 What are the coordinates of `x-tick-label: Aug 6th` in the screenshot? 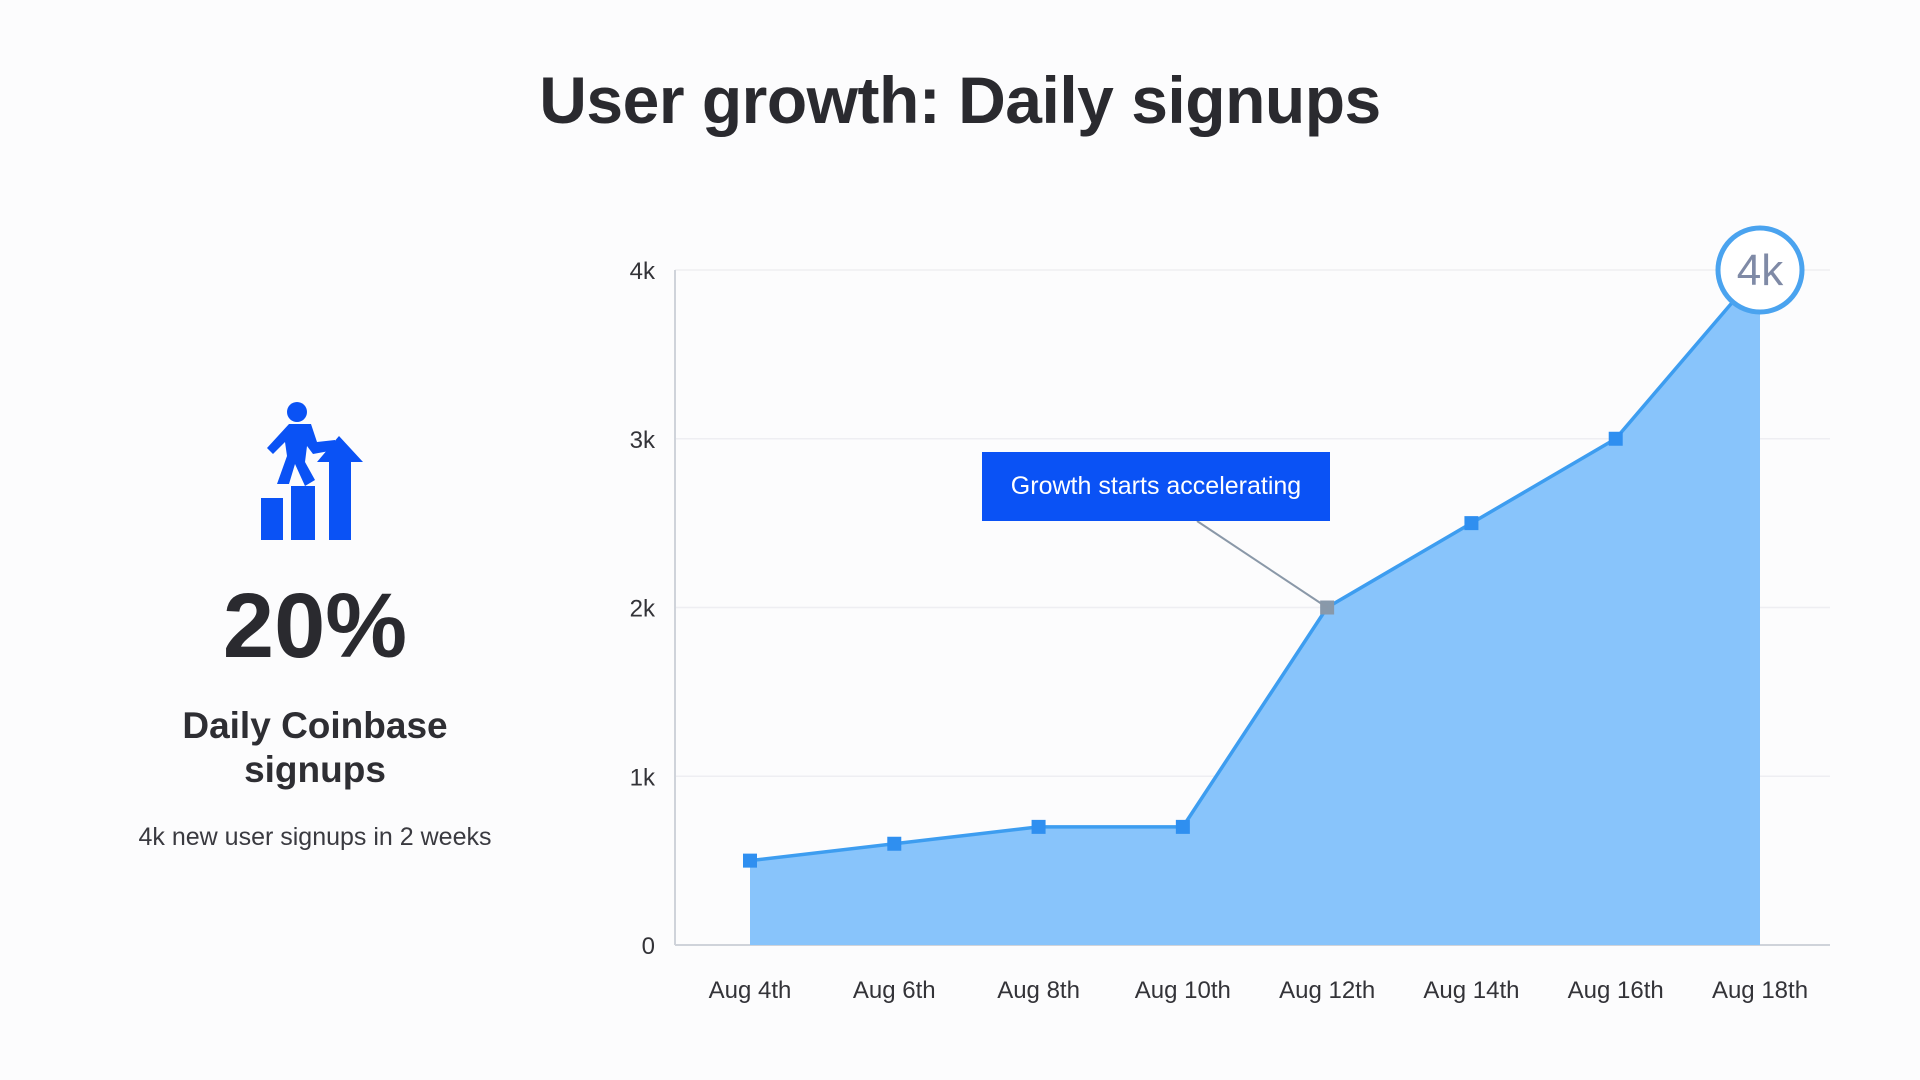 It's located at (894, 990).